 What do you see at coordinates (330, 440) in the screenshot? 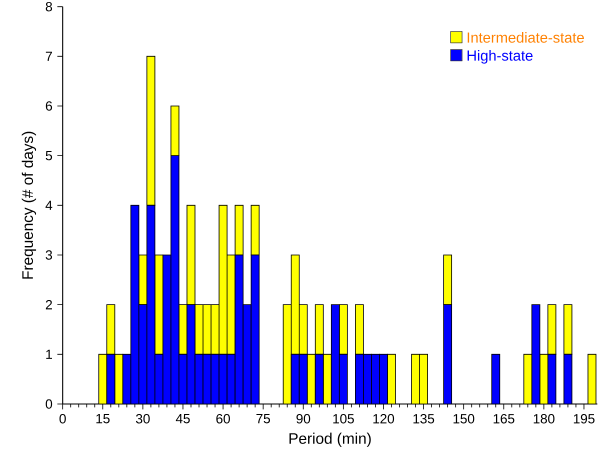
I see `x-axis-title: Period (min)` at bounding box center [330, 440].